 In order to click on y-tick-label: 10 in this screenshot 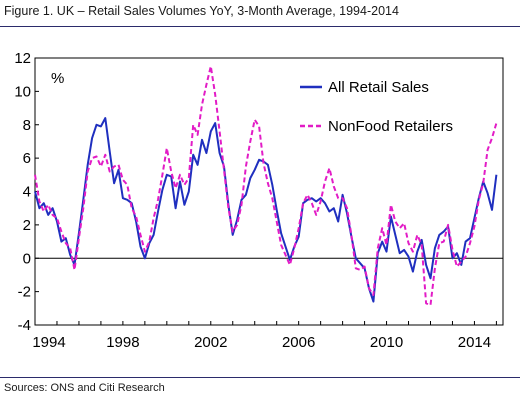, I will do `click(22, 91)`.